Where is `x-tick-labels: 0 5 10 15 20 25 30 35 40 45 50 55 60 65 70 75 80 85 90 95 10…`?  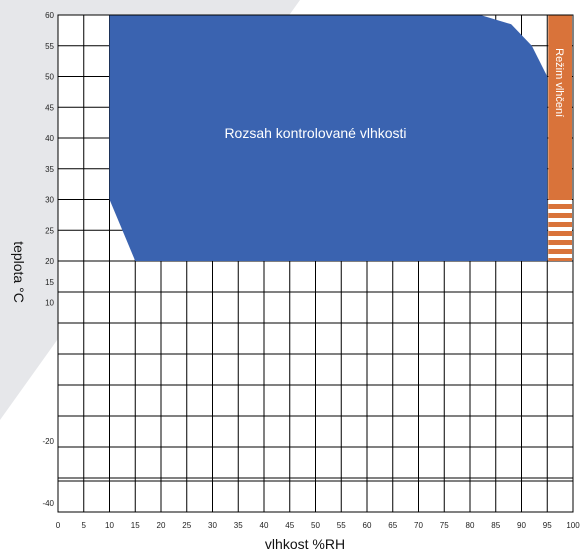 x-tick-labels: 0 5 10 15 20 25 30 35 40 45 50 55 60 65 70 75 80 85 90 95 10… is located at coordinates (318, 525).